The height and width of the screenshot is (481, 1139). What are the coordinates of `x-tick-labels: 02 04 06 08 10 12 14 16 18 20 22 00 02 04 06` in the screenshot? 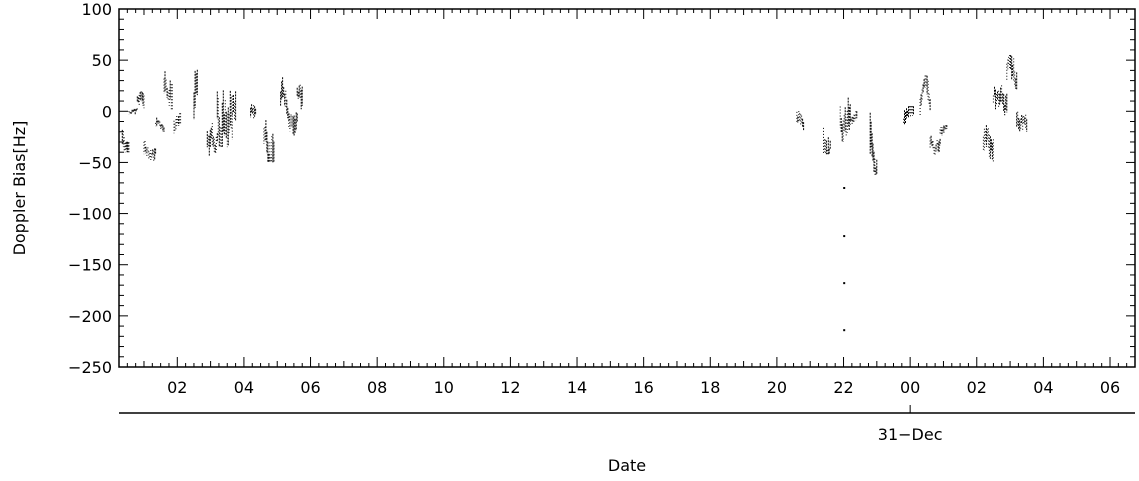 It's located at (643, 387).